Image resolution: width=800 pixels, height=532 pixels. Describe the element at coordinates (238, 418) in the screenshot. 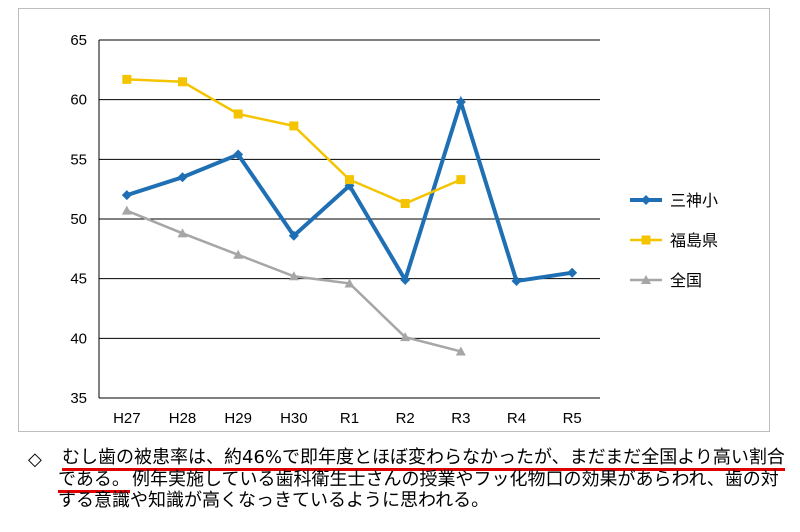

I see `x-tick-label: H29` at that location.